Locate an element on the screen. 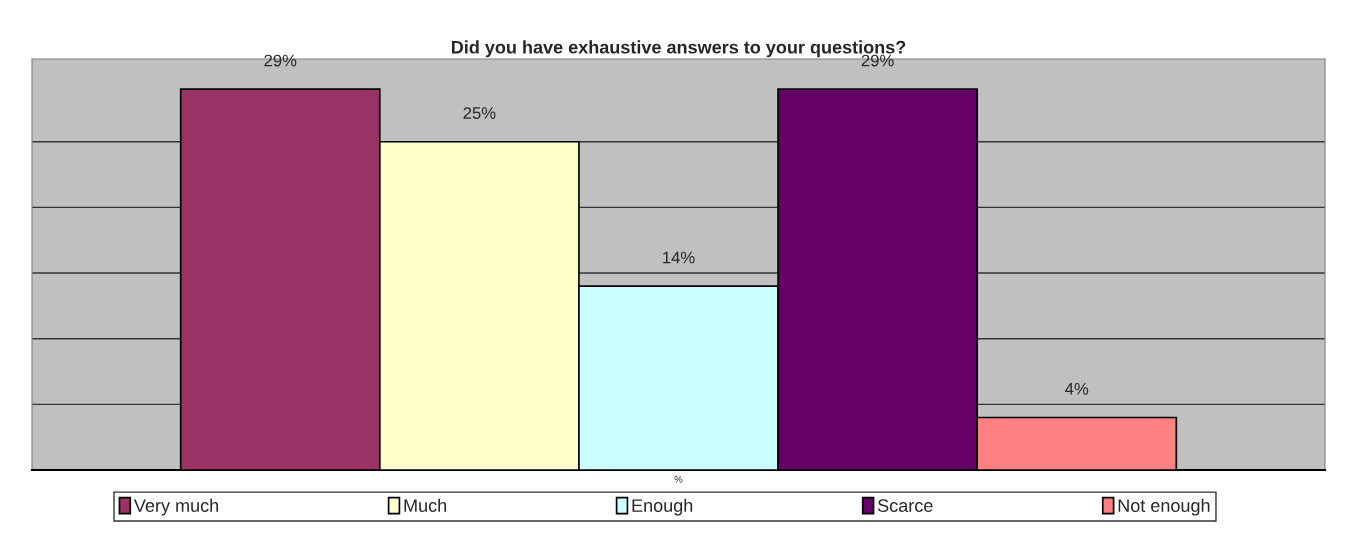 This screenshot has height=538, width=1345. data-label: 29% is located at coordinates (280, 60).